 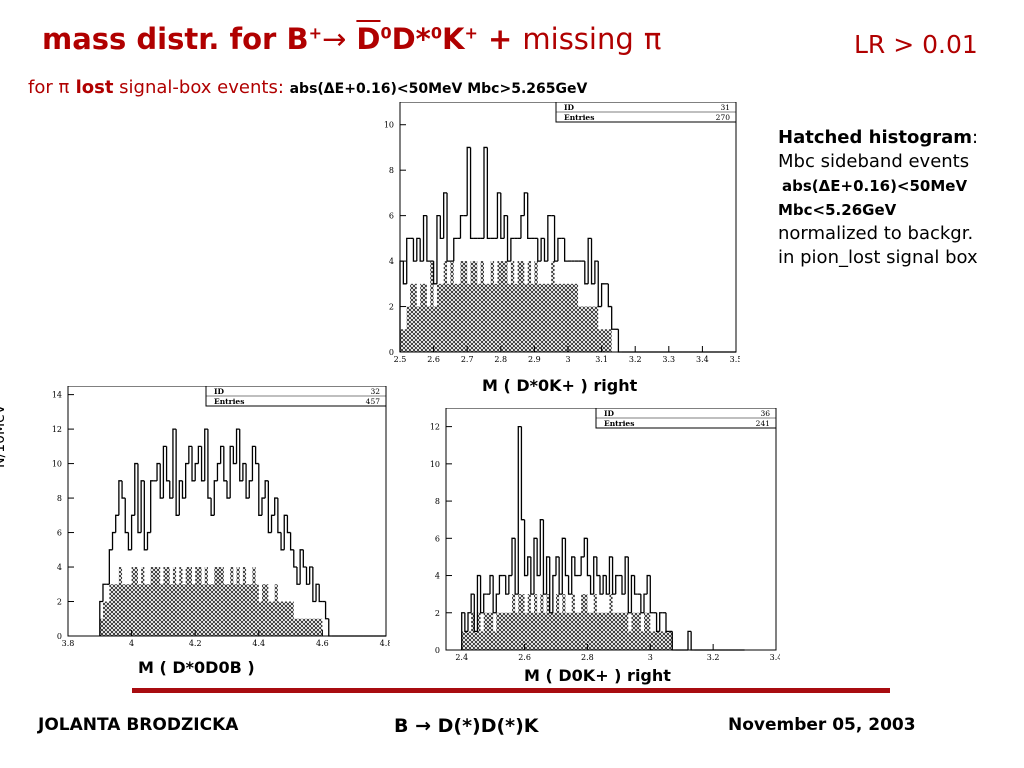 I want to click on y-tick-label: 8, so click(x=391, y=170).